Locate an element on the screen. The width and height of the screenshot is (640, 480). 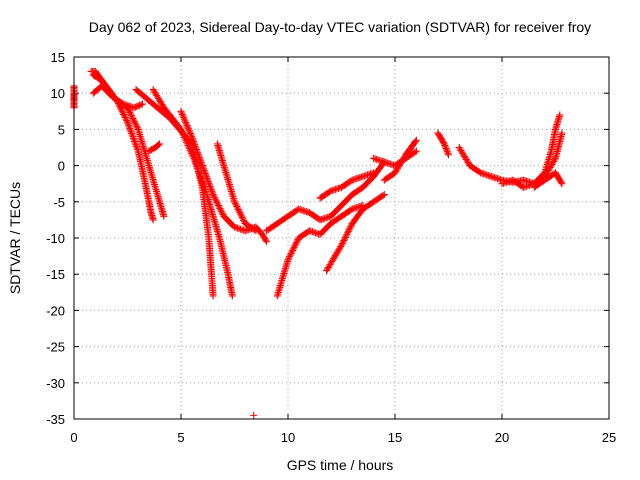
y-tick-label: -15 is located at coordinates (55, 274).